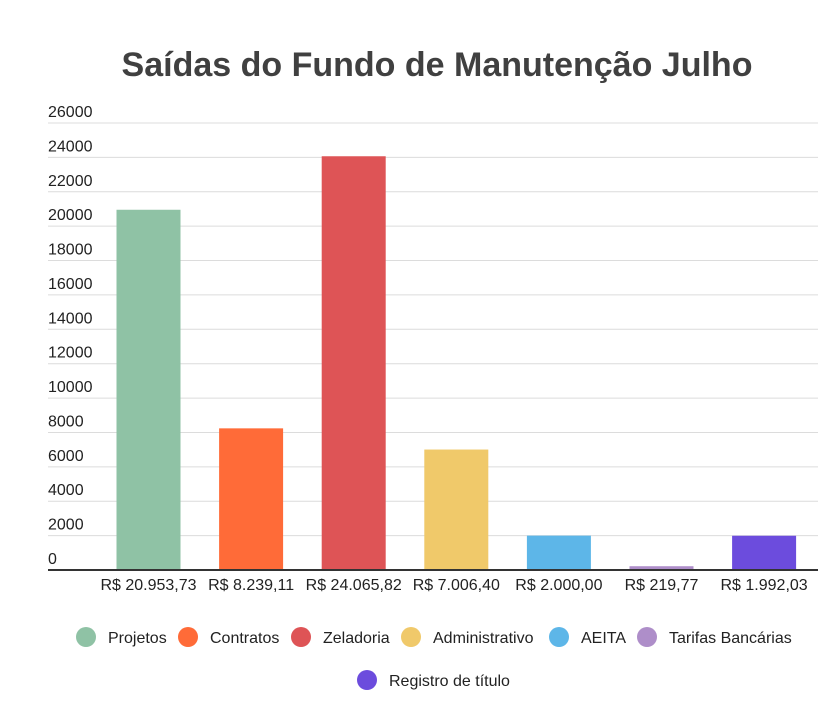  I want to click on legend-label: Tarifas Bancárias, so click(730, 638).